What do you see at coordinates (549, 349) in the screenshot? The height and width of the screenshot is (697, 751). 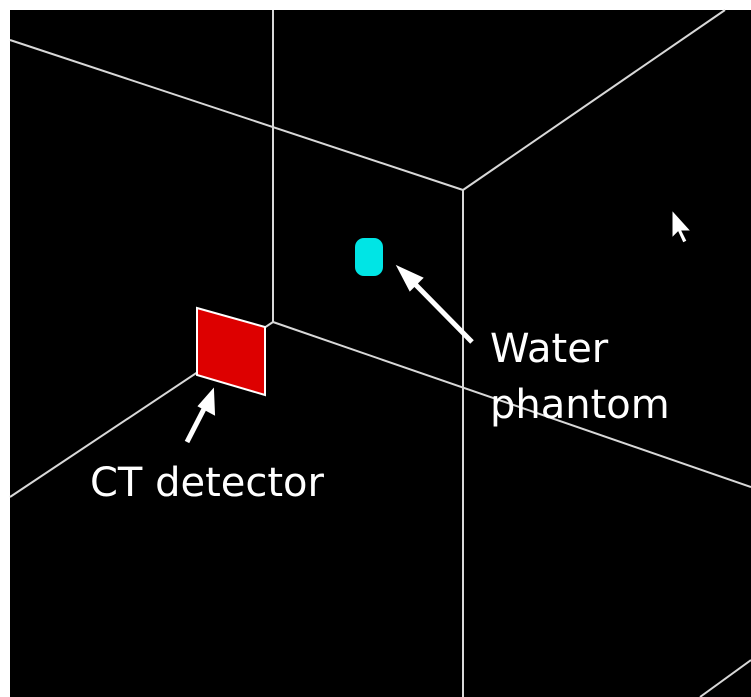 I see `label: Water` at bounding box center [549, 349].